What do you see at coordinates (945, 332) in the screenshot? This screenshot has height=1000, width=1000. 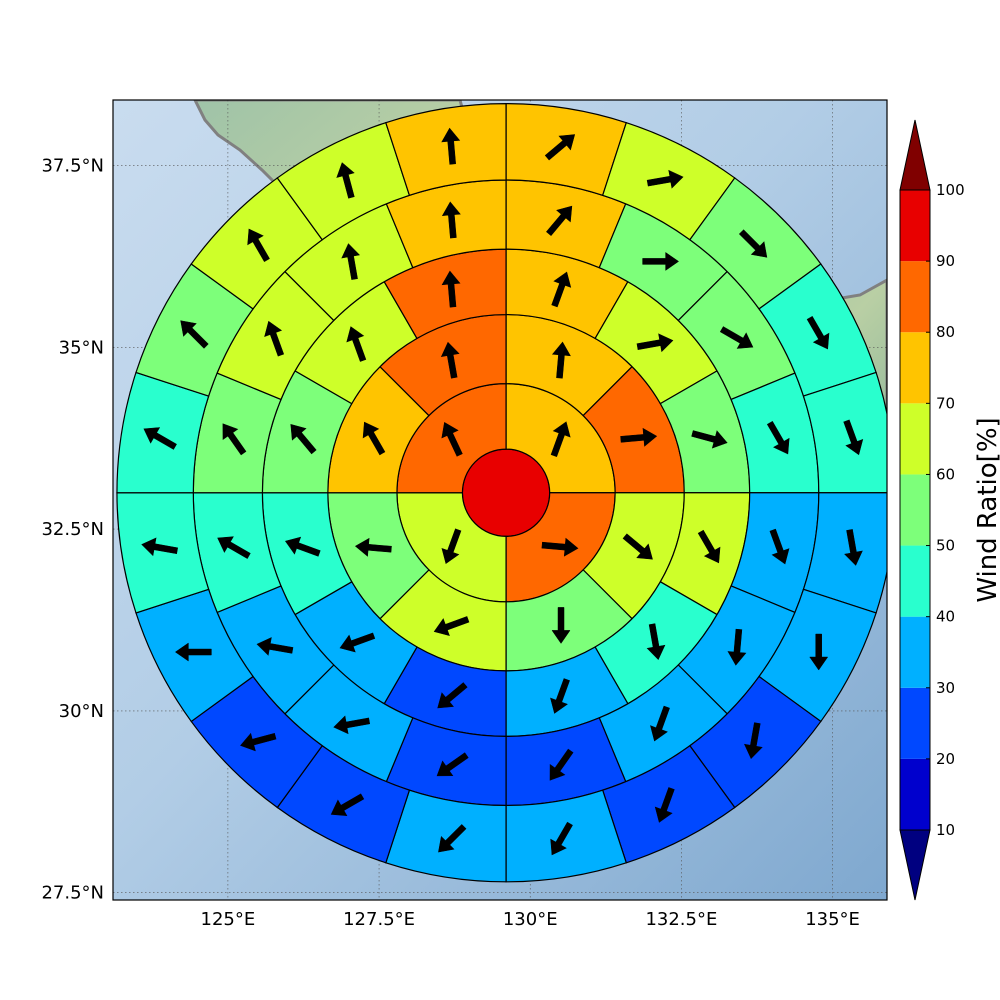 I see `colorbar-tick-label: 80` at bounding box center [945, 332].